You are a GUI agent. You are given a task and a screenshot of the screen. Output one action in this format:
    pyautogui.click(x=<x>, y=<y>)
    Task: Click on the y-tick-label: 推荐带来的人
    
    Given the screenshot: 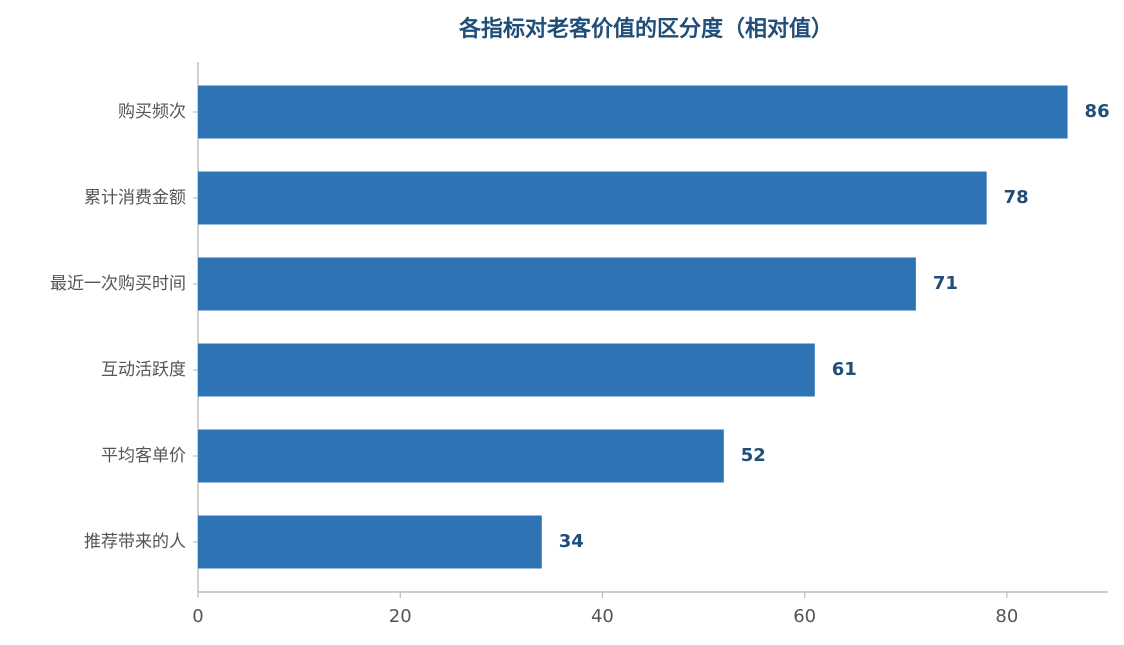 What is the action you would take?
    pyautogui.click(x=135, y=542)
    